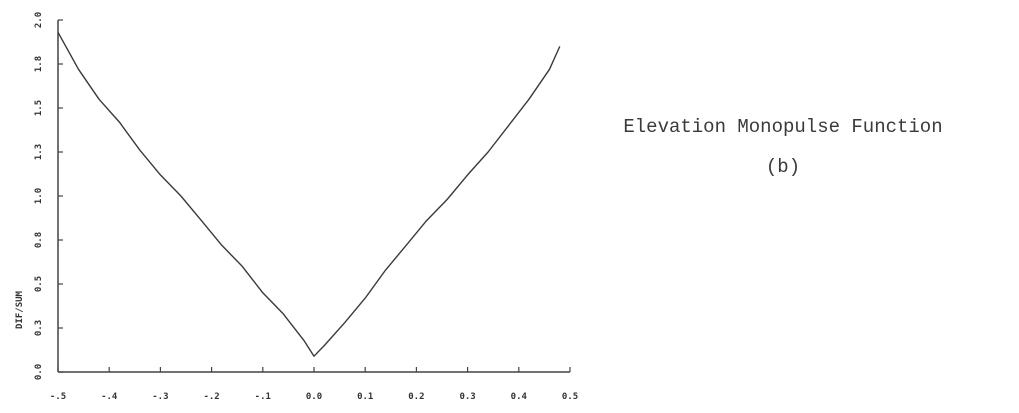 Image resolution: width=1019 pixels, height=413 pixels. I want to click on y-tick-label: 1.0, so click(39, 196).